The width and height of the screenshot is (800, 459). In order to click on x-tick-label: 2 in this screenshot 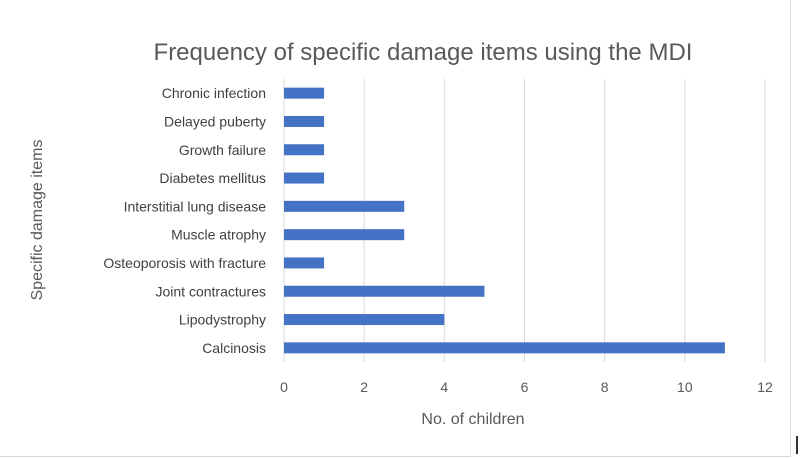, I will do `click(364, 387)`.